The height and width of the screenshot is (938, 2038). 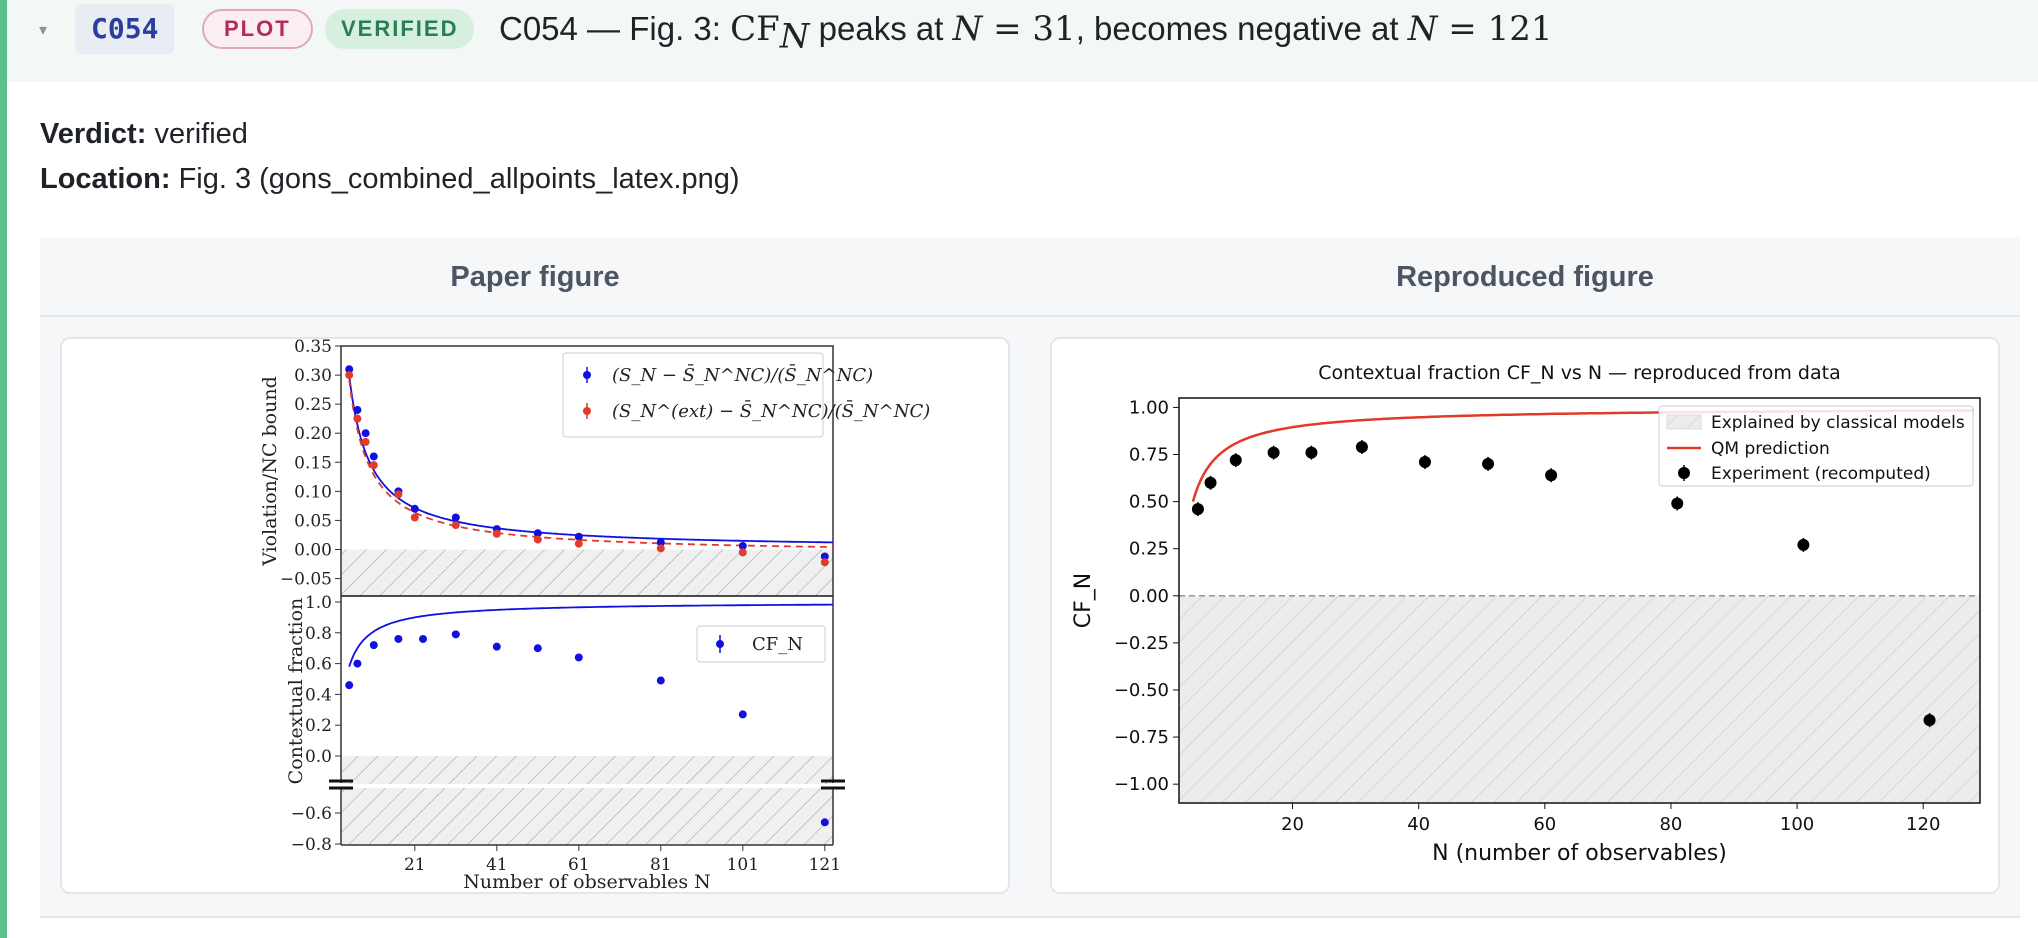 What do you see at coordinates (825, 865) in the screenshot?
I see `x-tick-label: 121` at bounding box center [825, 865].